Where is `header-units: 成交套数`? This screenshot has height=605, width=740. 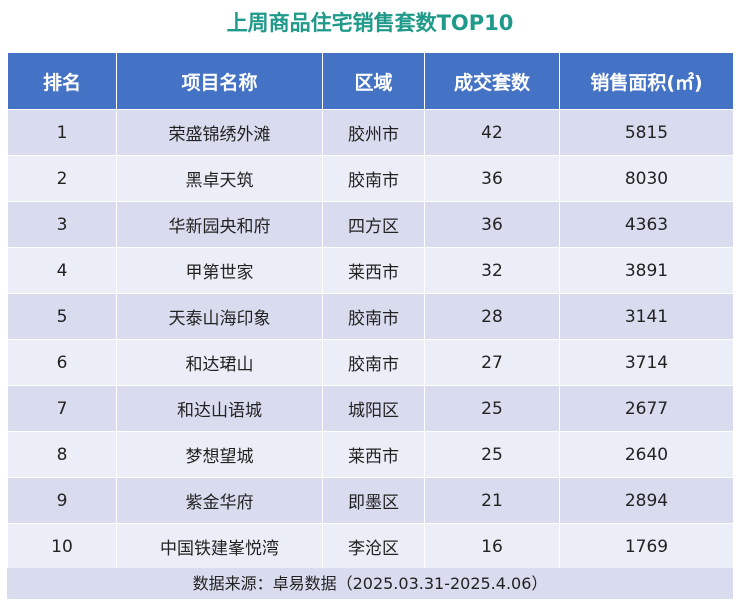 header-units: 成交套数 is located at coordinates (492, 81).